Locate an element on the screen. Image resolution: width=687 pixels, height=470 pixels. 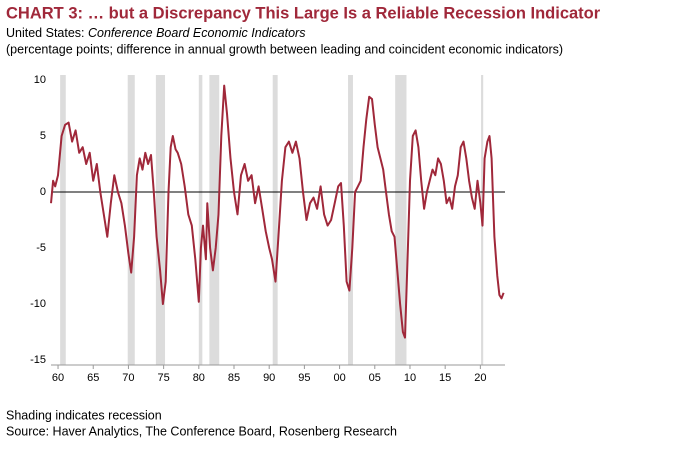
x-tick-label: 00 is located at coordinates (339, 378).